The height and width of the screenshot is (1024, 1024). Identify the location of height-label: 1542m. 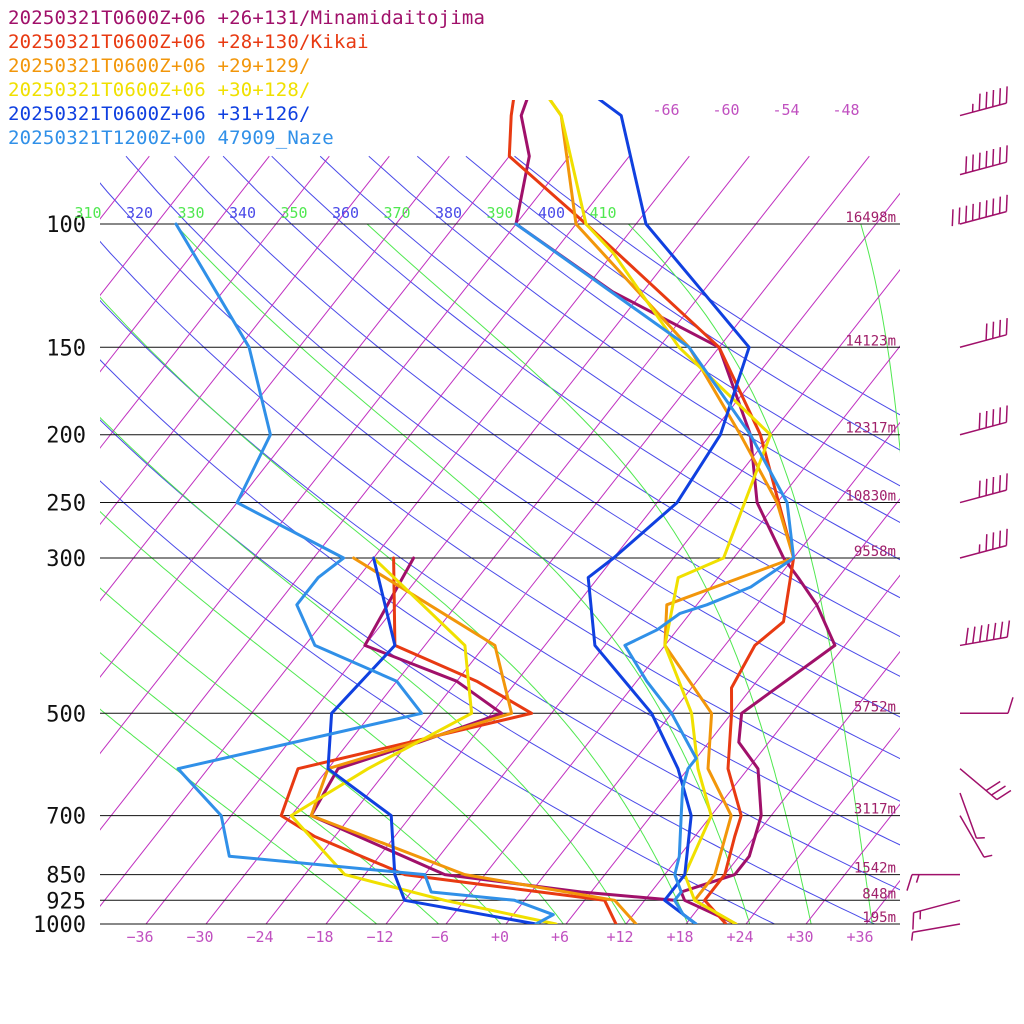
(875, 869).